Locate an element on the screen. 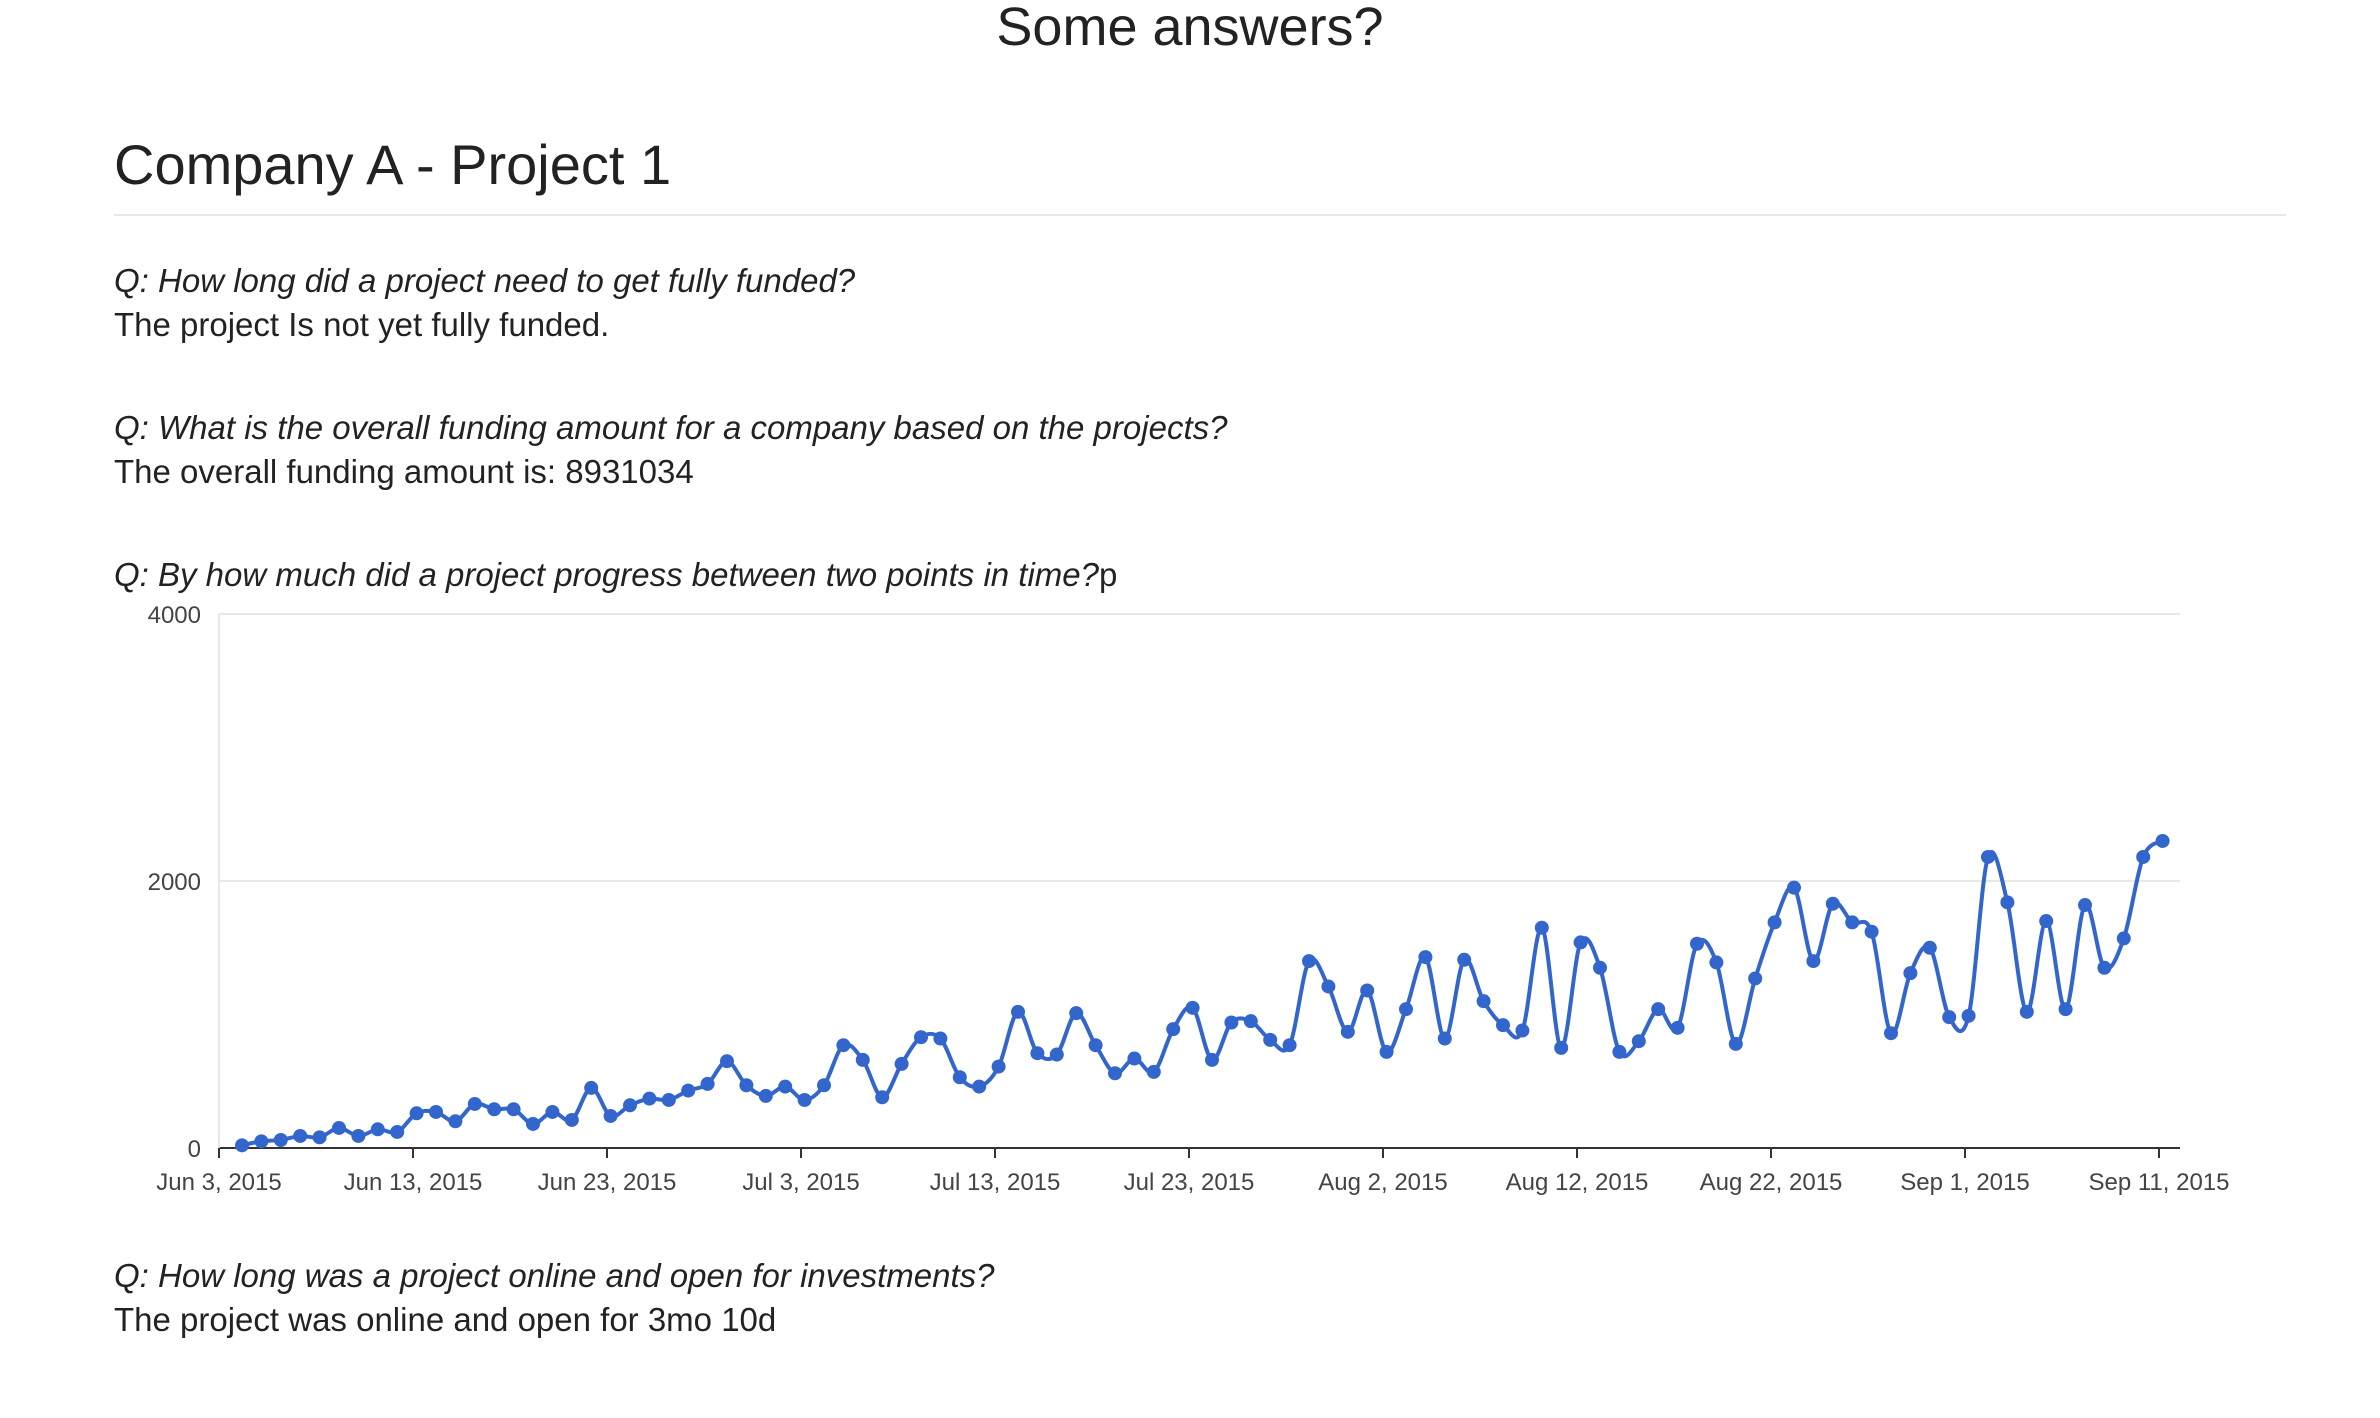  y-tick-label: 2000 is located at coordinates (174, 882).